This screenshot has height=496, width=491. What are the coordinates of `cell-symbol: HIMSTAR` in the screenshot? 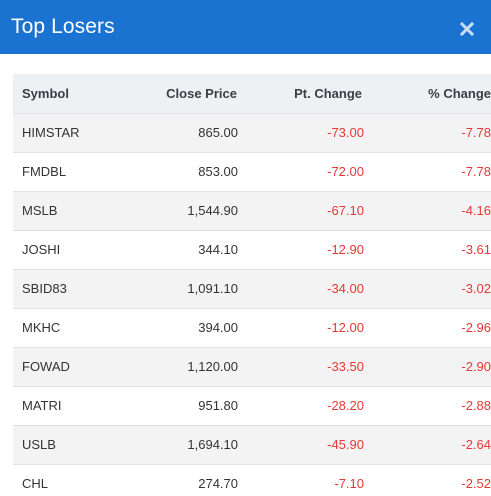 It's located at (51, 132).